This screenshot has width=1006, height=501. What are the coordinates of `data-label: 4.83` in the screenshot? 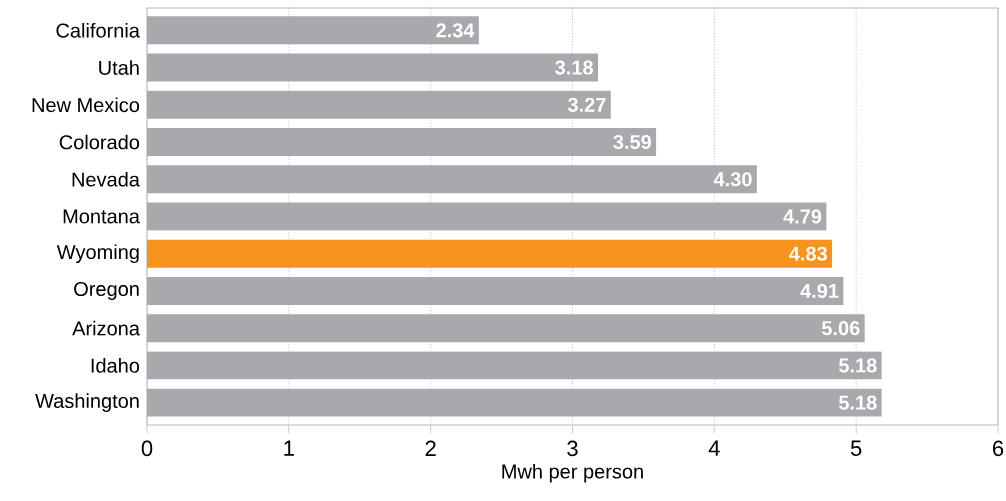 It's located at (808, 253).